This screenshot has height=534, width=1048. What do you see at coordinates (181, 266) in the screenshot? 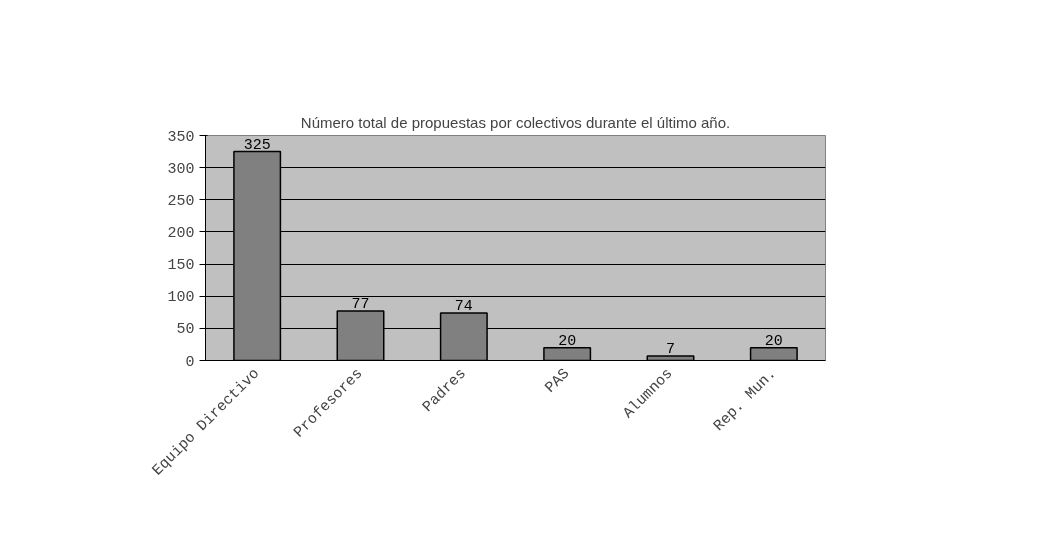
I see `y-tick-label: 150` at bounding box center [181, 266].